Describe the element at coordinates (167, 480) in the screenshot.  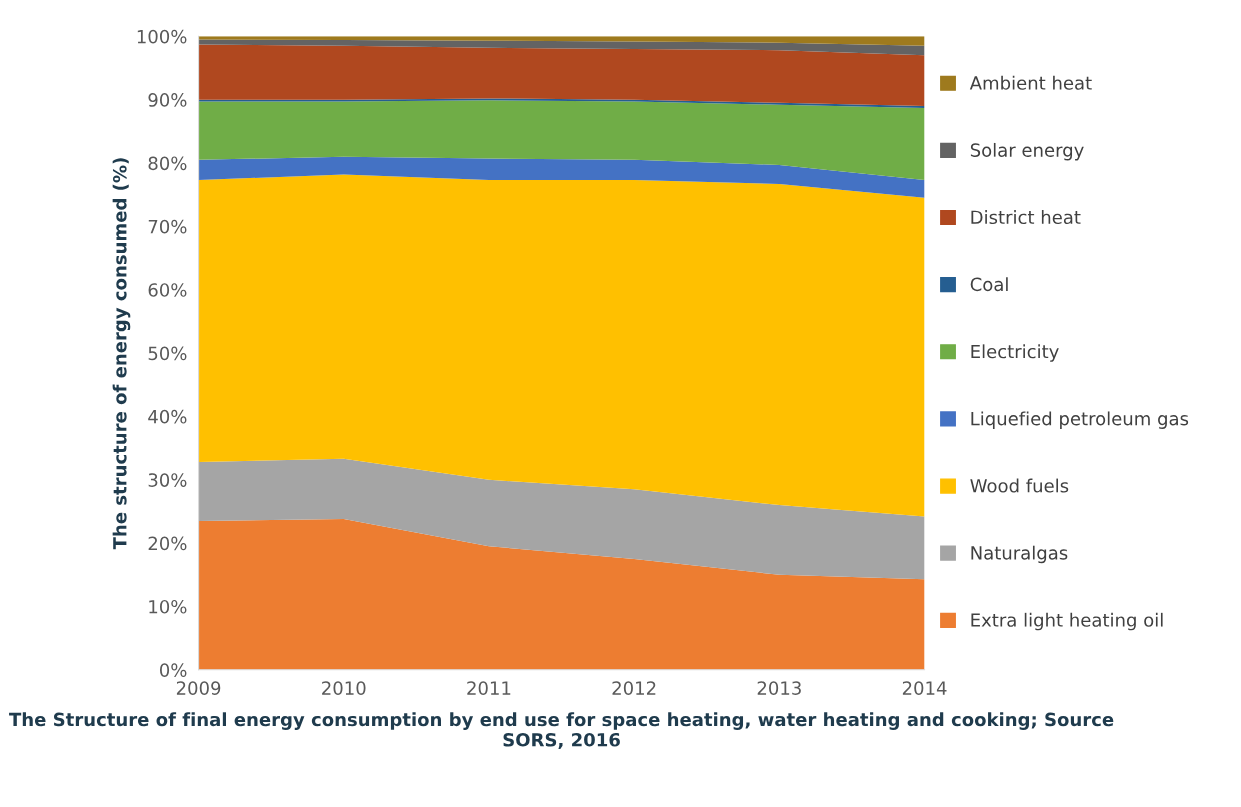
I see `y-tick-label: 30%` at that location.